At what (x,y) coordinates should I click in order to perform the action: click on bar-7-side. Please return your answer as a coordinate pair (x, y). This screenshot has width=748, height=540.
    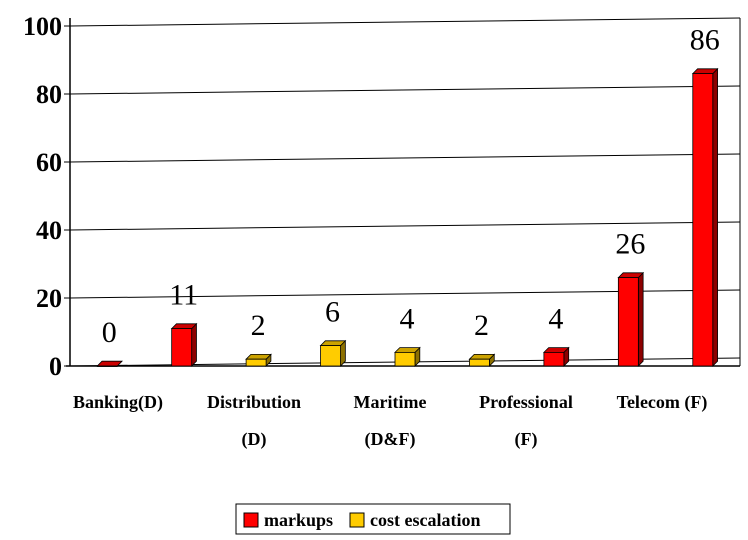
    Looking at the image, I should click on (640, 319).